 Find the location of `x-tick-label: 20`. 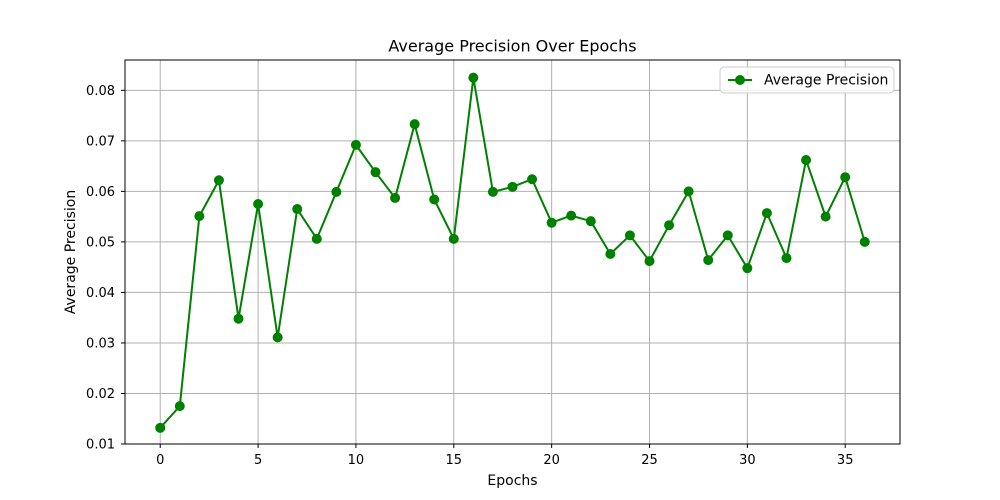

x-tick-label: 20 is located at coordinates (551, 460).